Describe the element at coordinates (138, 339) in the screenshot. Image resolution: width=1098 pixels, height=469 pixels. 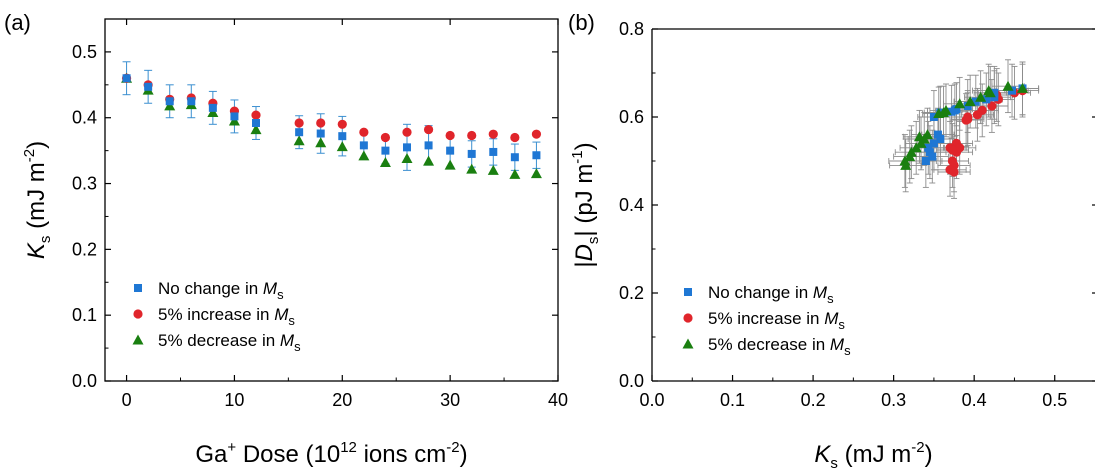
I see `legend-marker-triangle` at that location.